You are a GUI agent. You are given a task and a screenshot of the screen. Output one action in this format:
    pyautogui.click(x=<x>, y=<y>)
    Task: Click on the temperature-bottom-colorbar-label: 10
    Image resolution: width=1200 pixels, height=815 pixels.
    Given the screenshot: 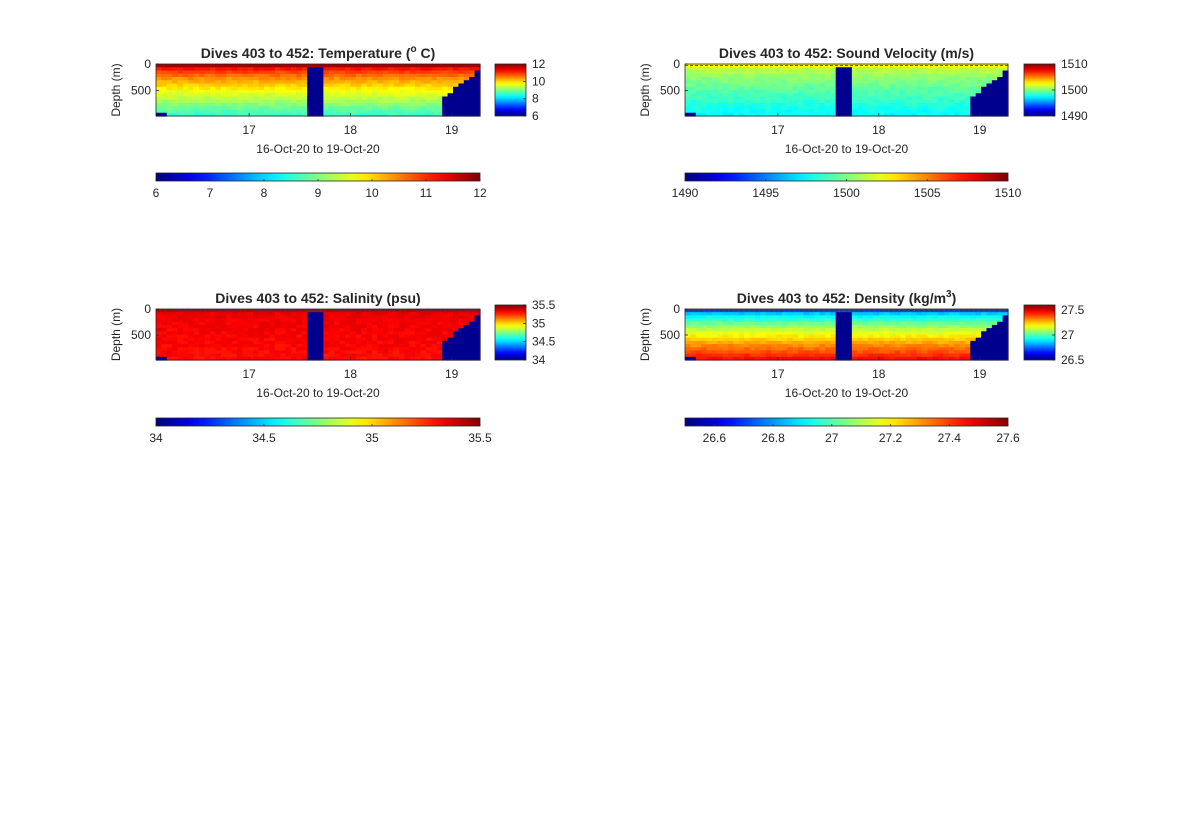 What is the action you would take?
    pyautogui.click(x=372, y=193)
    